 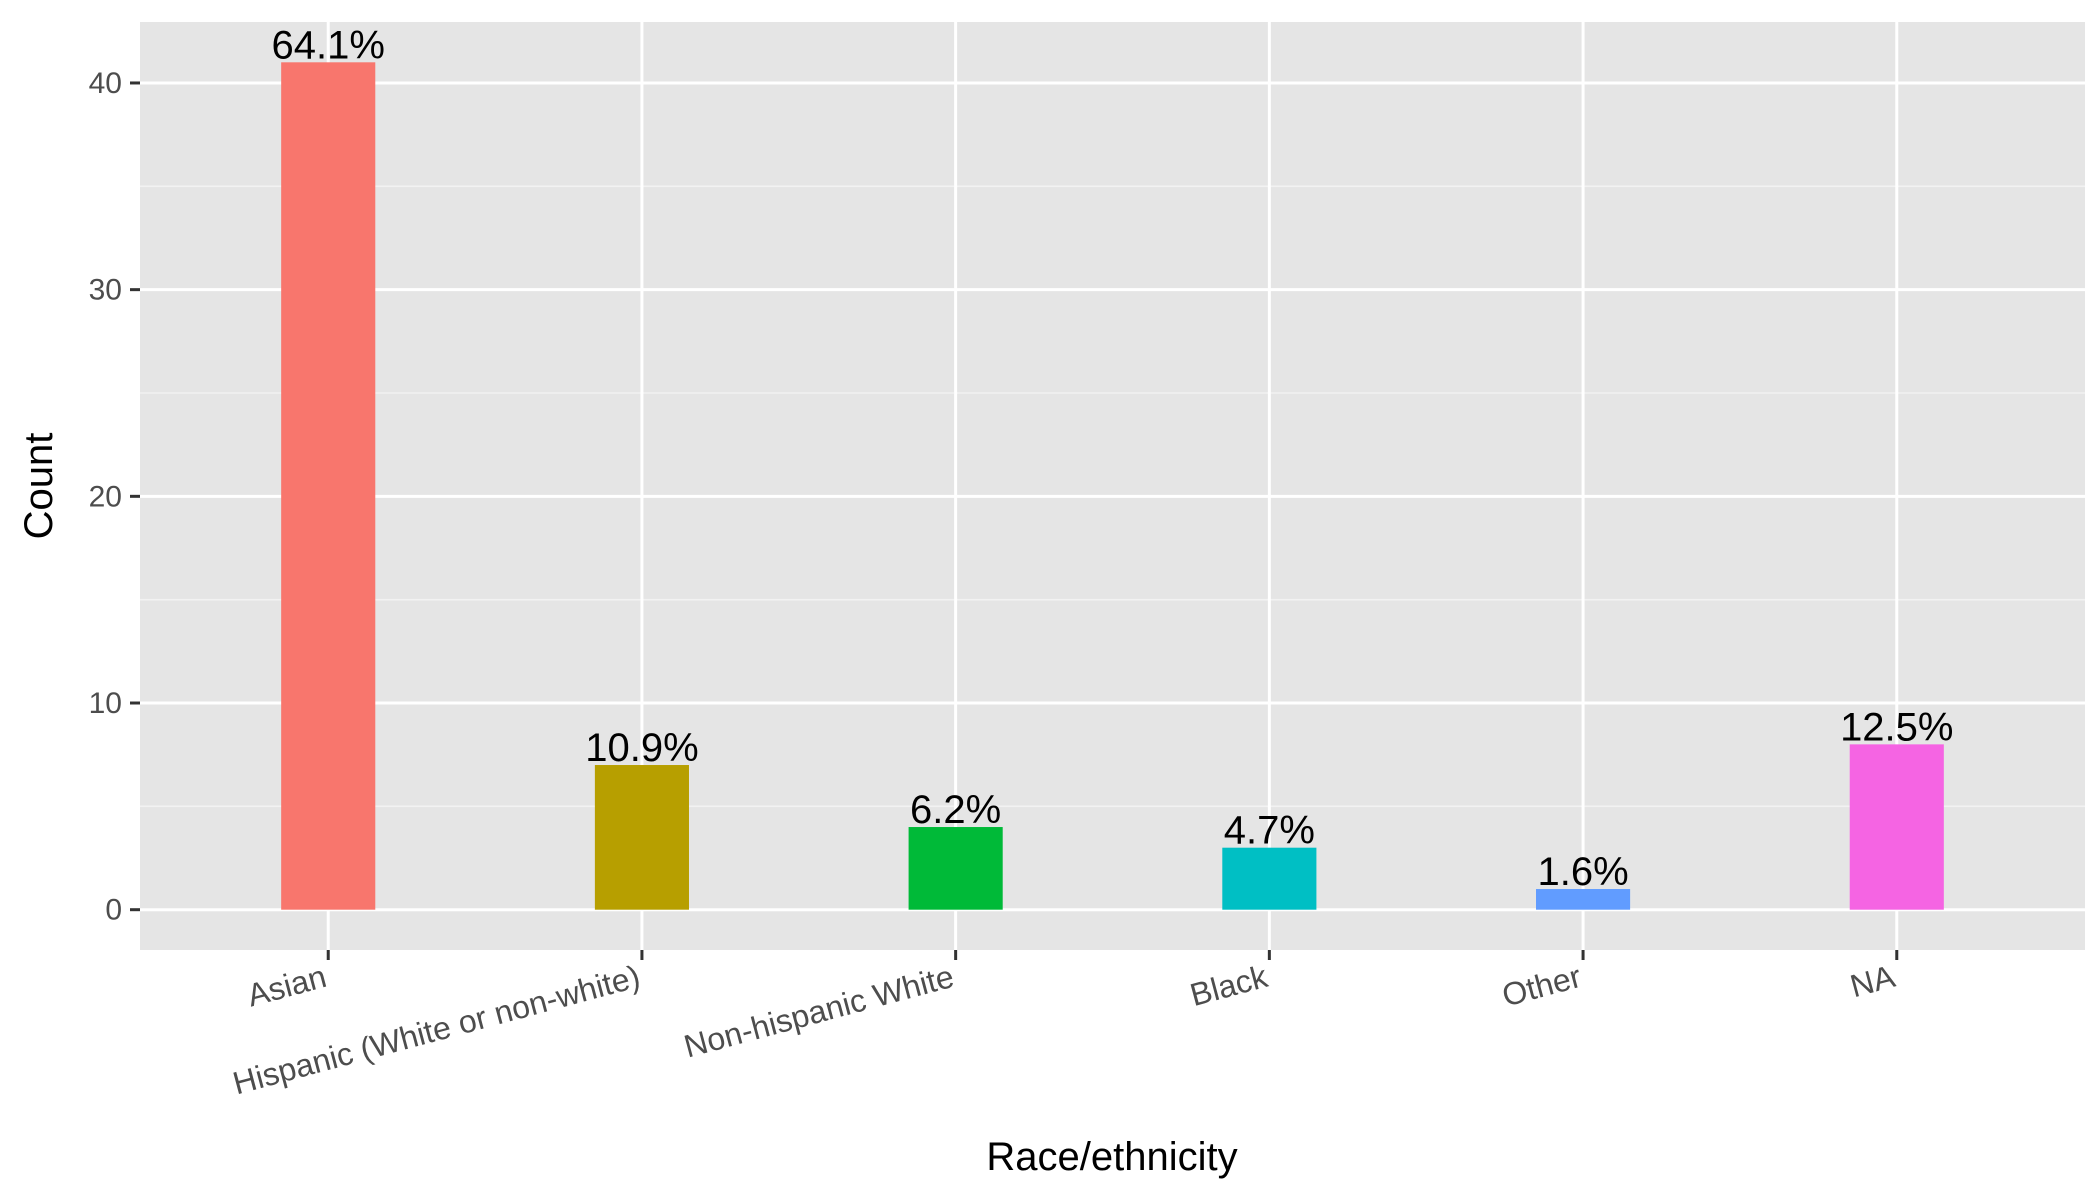 I want to click on x-tick-label: Non-hispanic White, so click(x=818, y=1011).